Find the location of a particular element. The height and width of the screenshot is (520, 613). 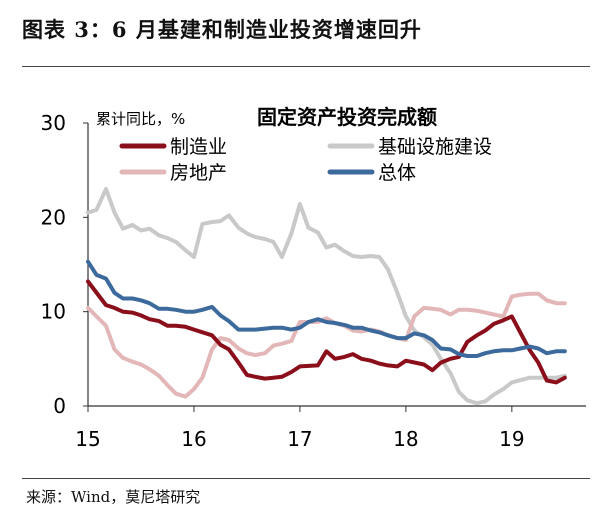

top-rule is located at coordinates (306, 66).